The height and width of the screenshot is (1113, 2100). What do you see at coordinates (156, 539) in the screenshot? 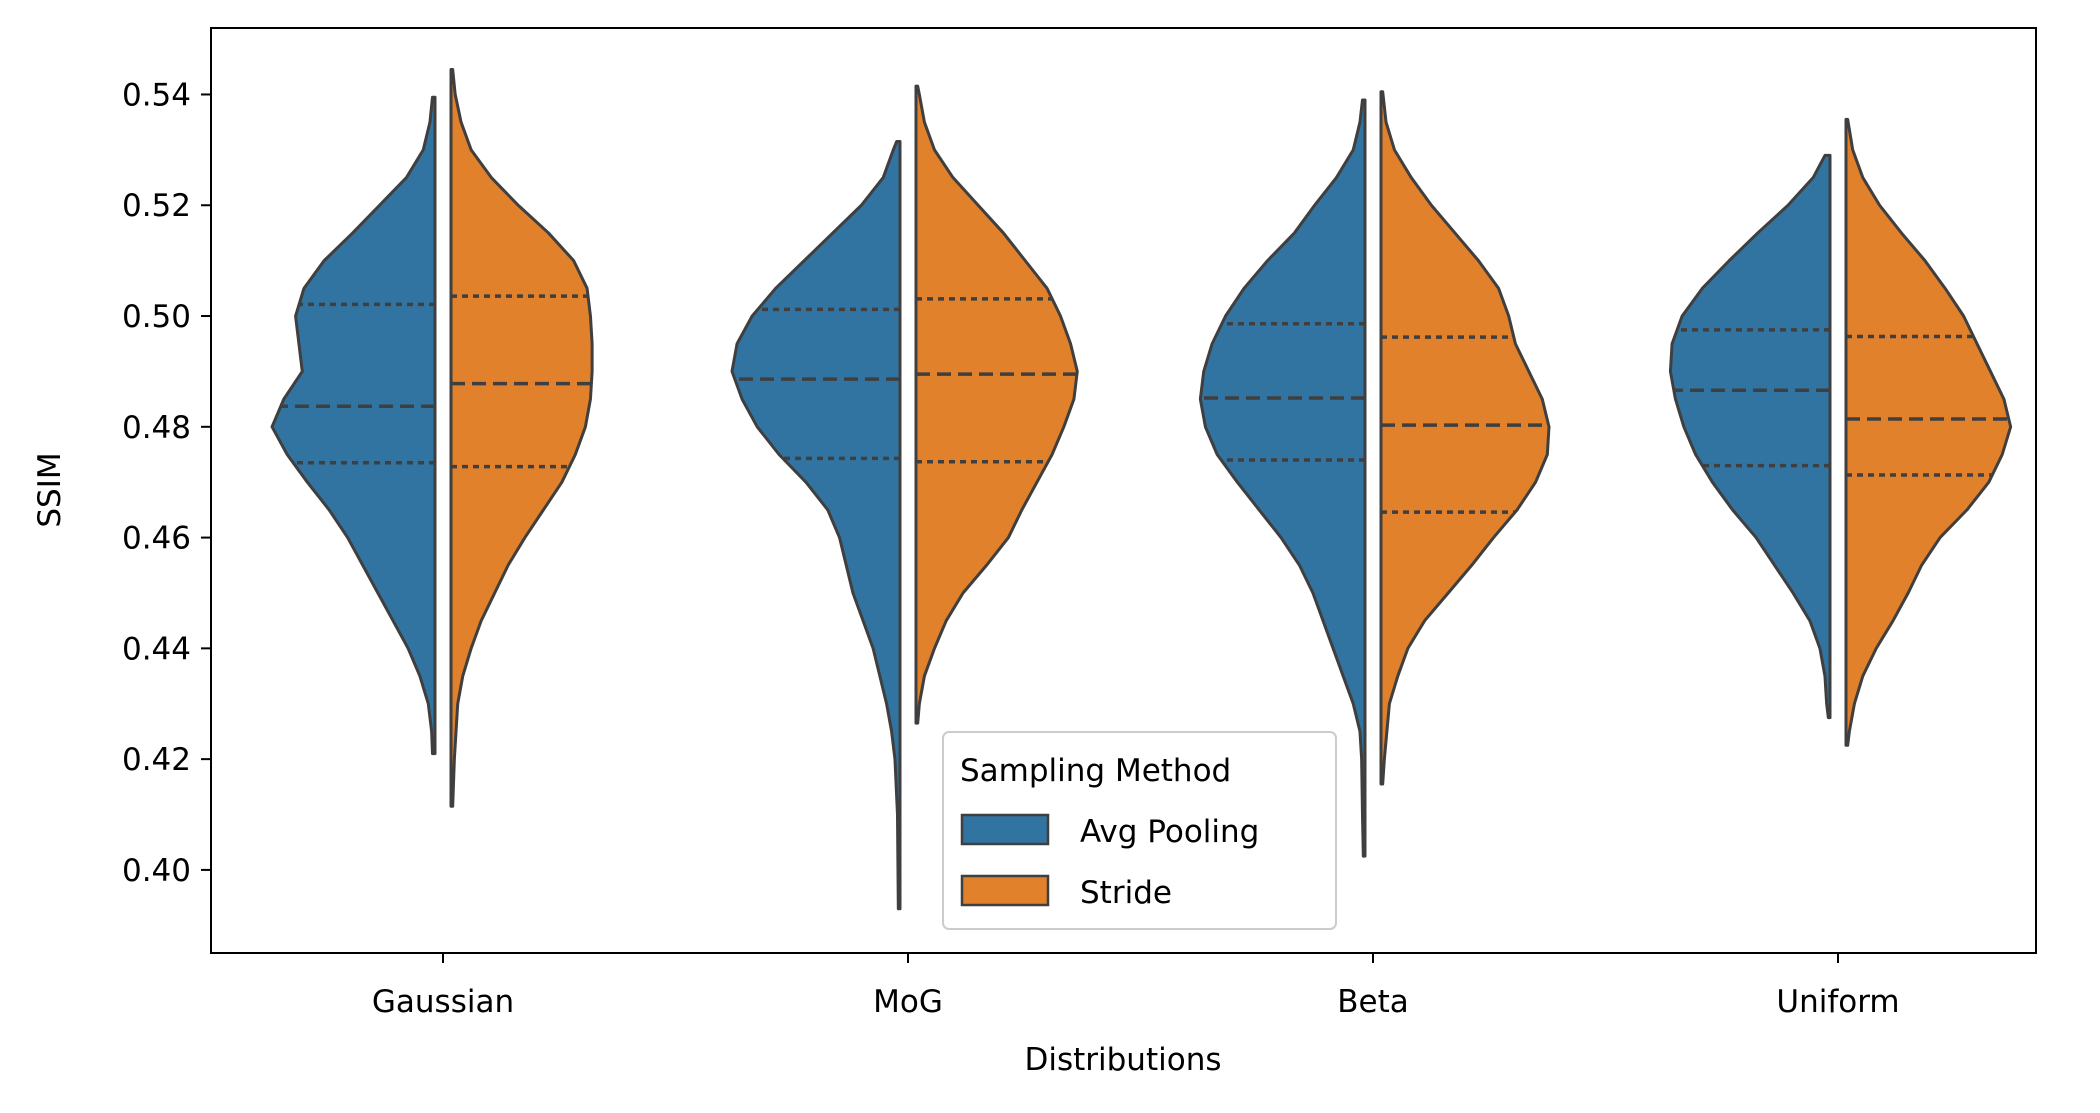
I see `y-tick-label: 0.46` at bounding box center [156, 539].